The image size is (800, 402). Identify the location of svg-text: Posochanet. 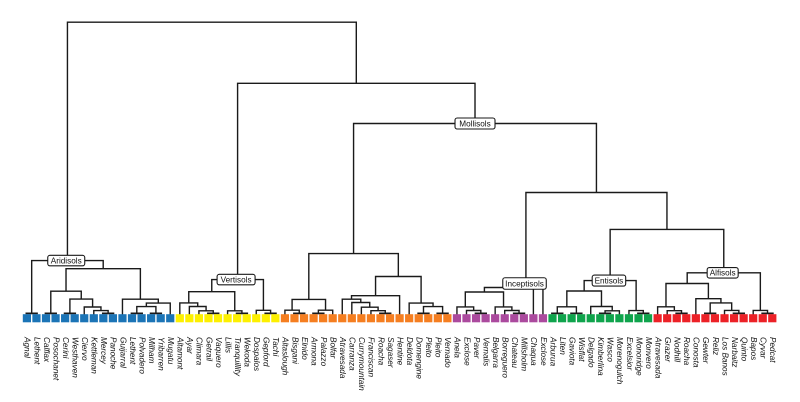
(55, 359).